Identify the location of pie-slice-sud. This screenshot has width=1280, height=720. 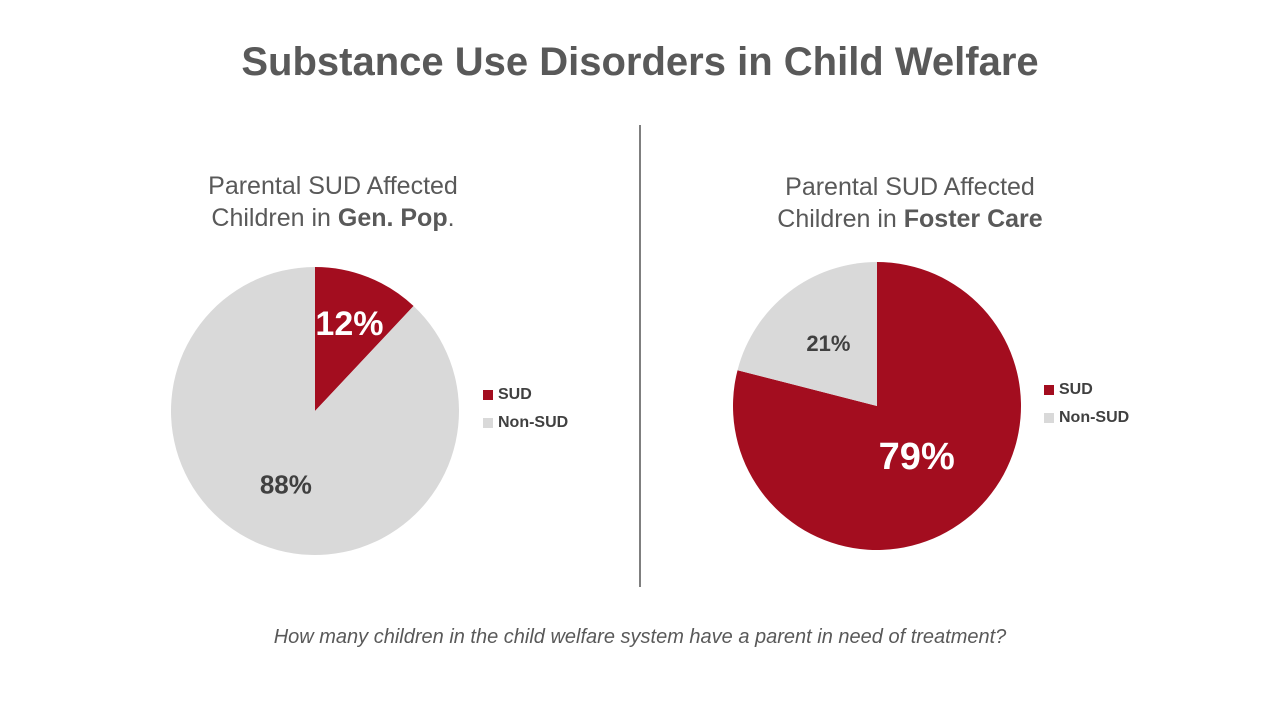
(364, 339).